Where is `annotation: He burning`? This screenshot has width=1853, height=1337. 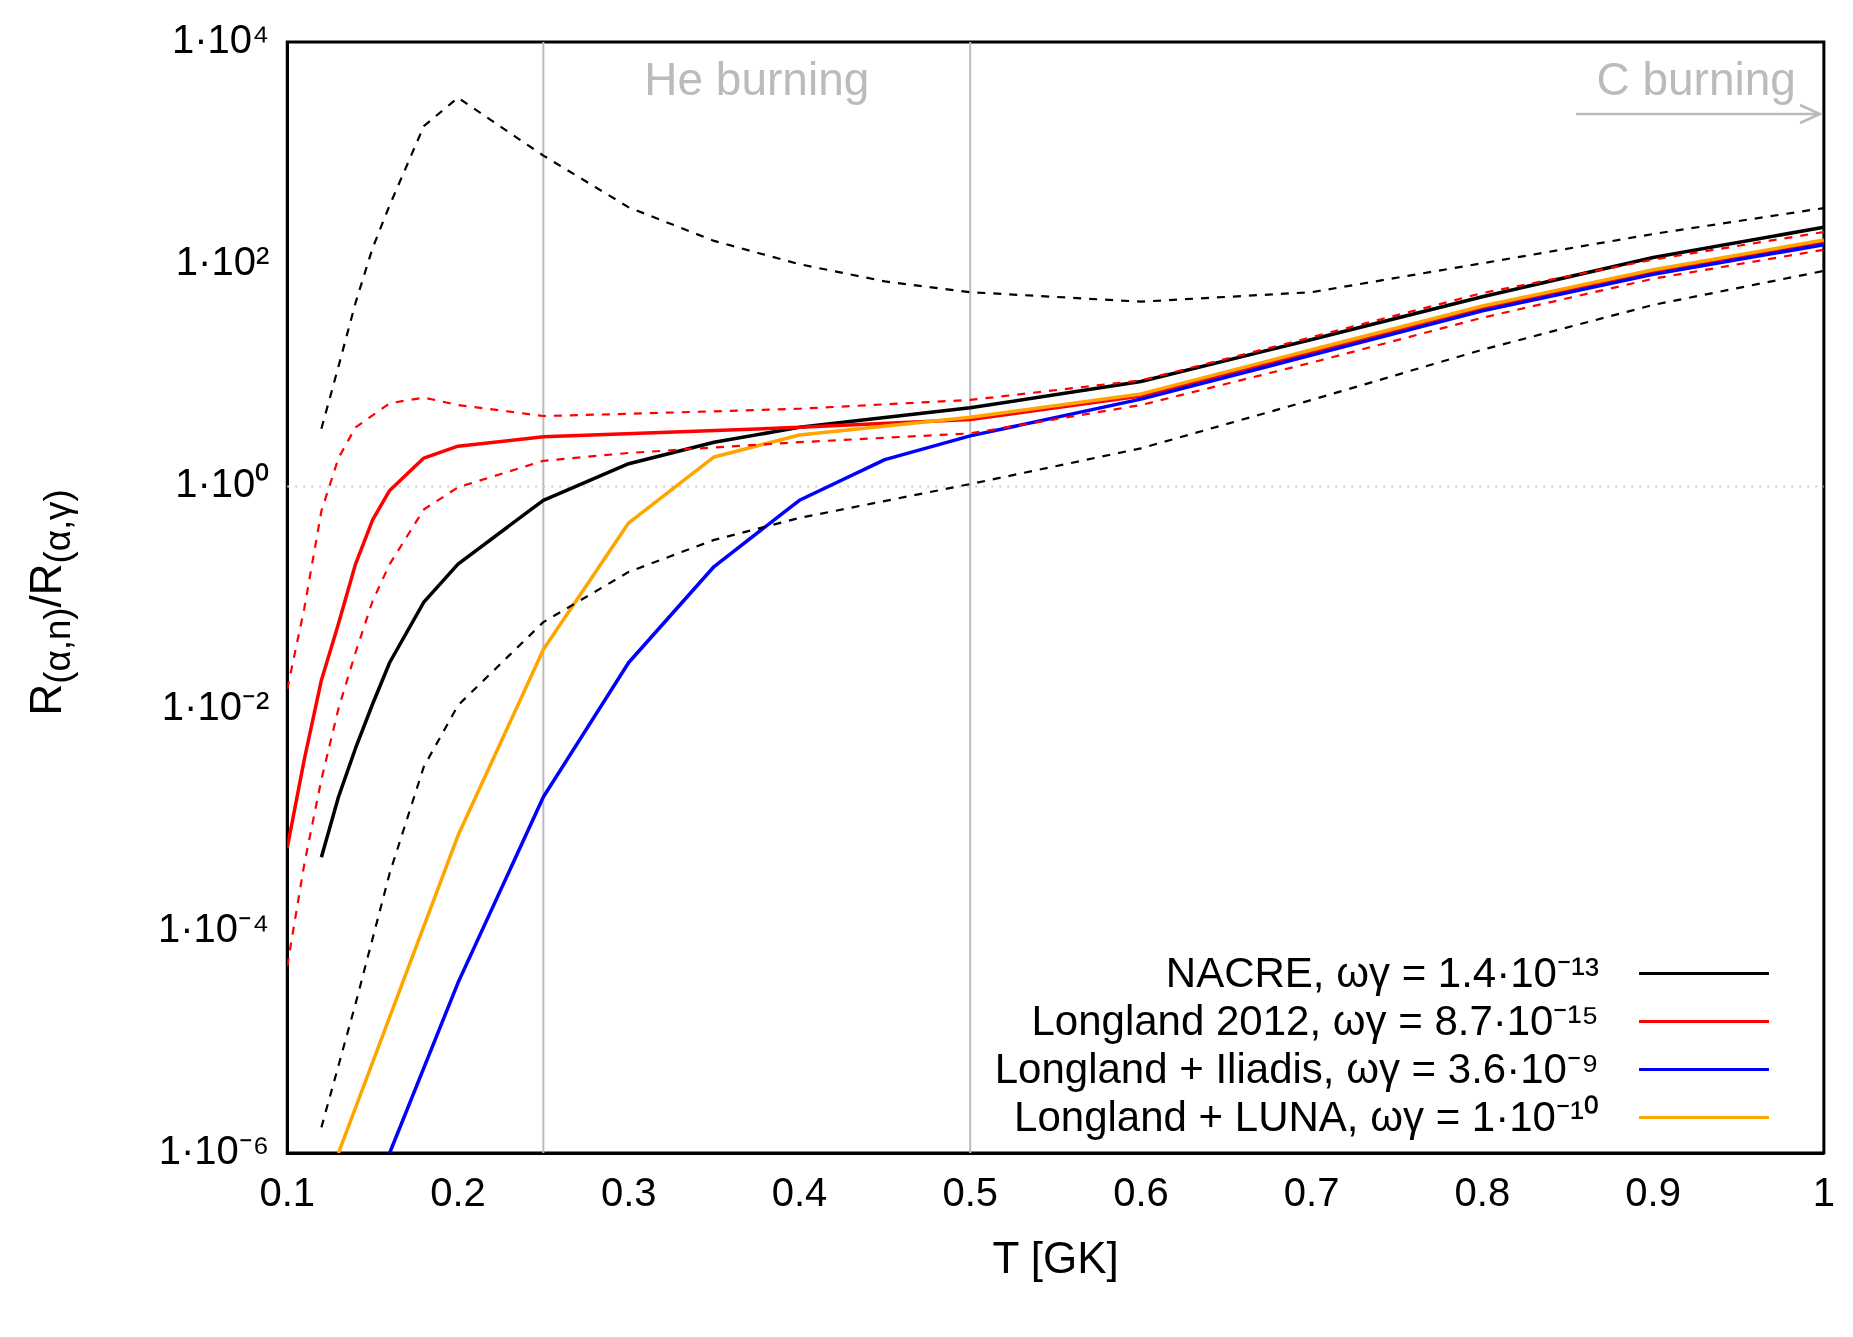 annotation: He burning is located at coordinates (757, 78).